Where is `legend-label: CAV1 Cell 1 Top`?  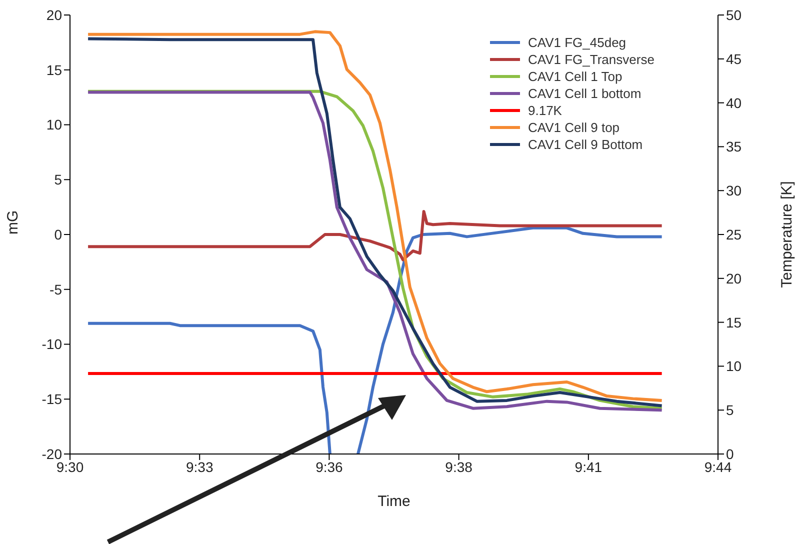 legend-label: CAV1 Cell 1 Top is located at coordinates (575, 76).